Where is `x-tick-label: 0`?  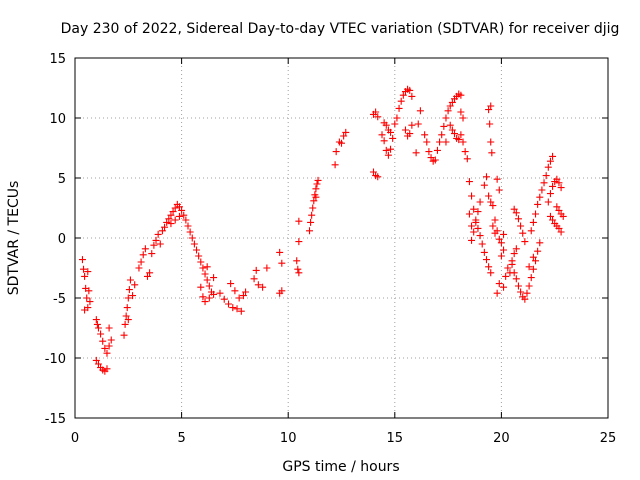
x-tick-label: 0 is located at coordinates (75, 438).